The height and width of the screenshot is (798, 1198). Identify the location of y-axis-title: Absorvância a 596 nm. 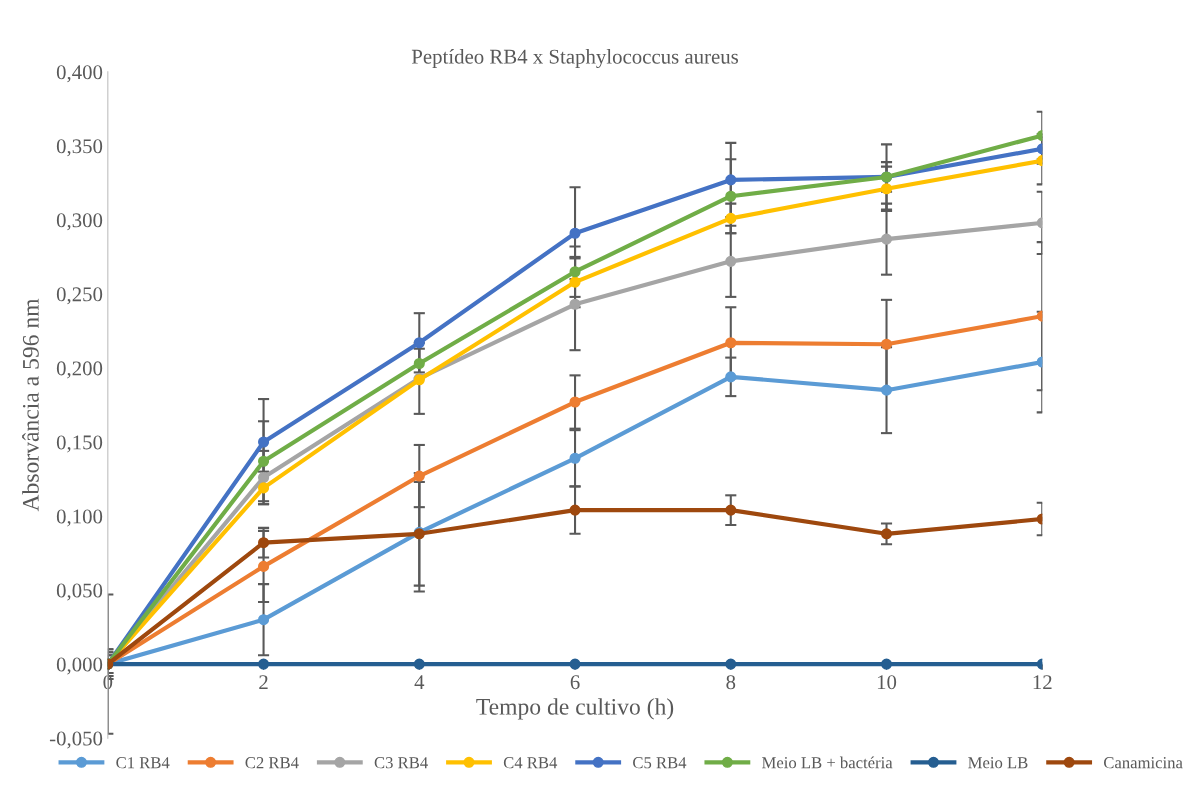
(30, 405).